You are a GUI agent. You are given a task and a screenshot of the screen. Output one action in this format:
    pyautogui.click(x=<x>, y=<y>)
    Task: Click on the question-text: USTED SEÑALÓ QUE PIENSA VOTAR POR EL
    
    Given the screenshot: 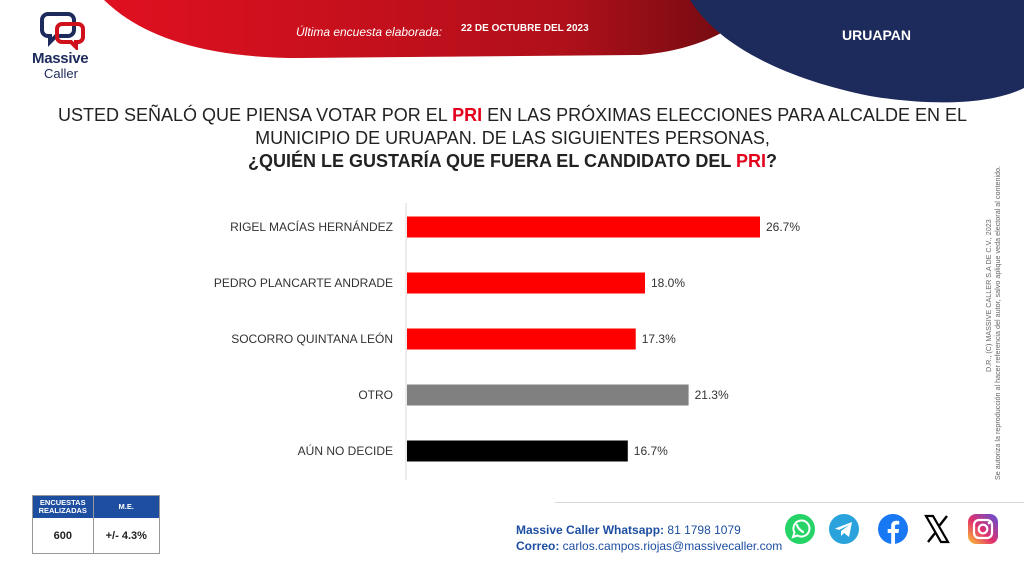 What is the action you would take?
    pyautogui.click(x=255, y=115)
    